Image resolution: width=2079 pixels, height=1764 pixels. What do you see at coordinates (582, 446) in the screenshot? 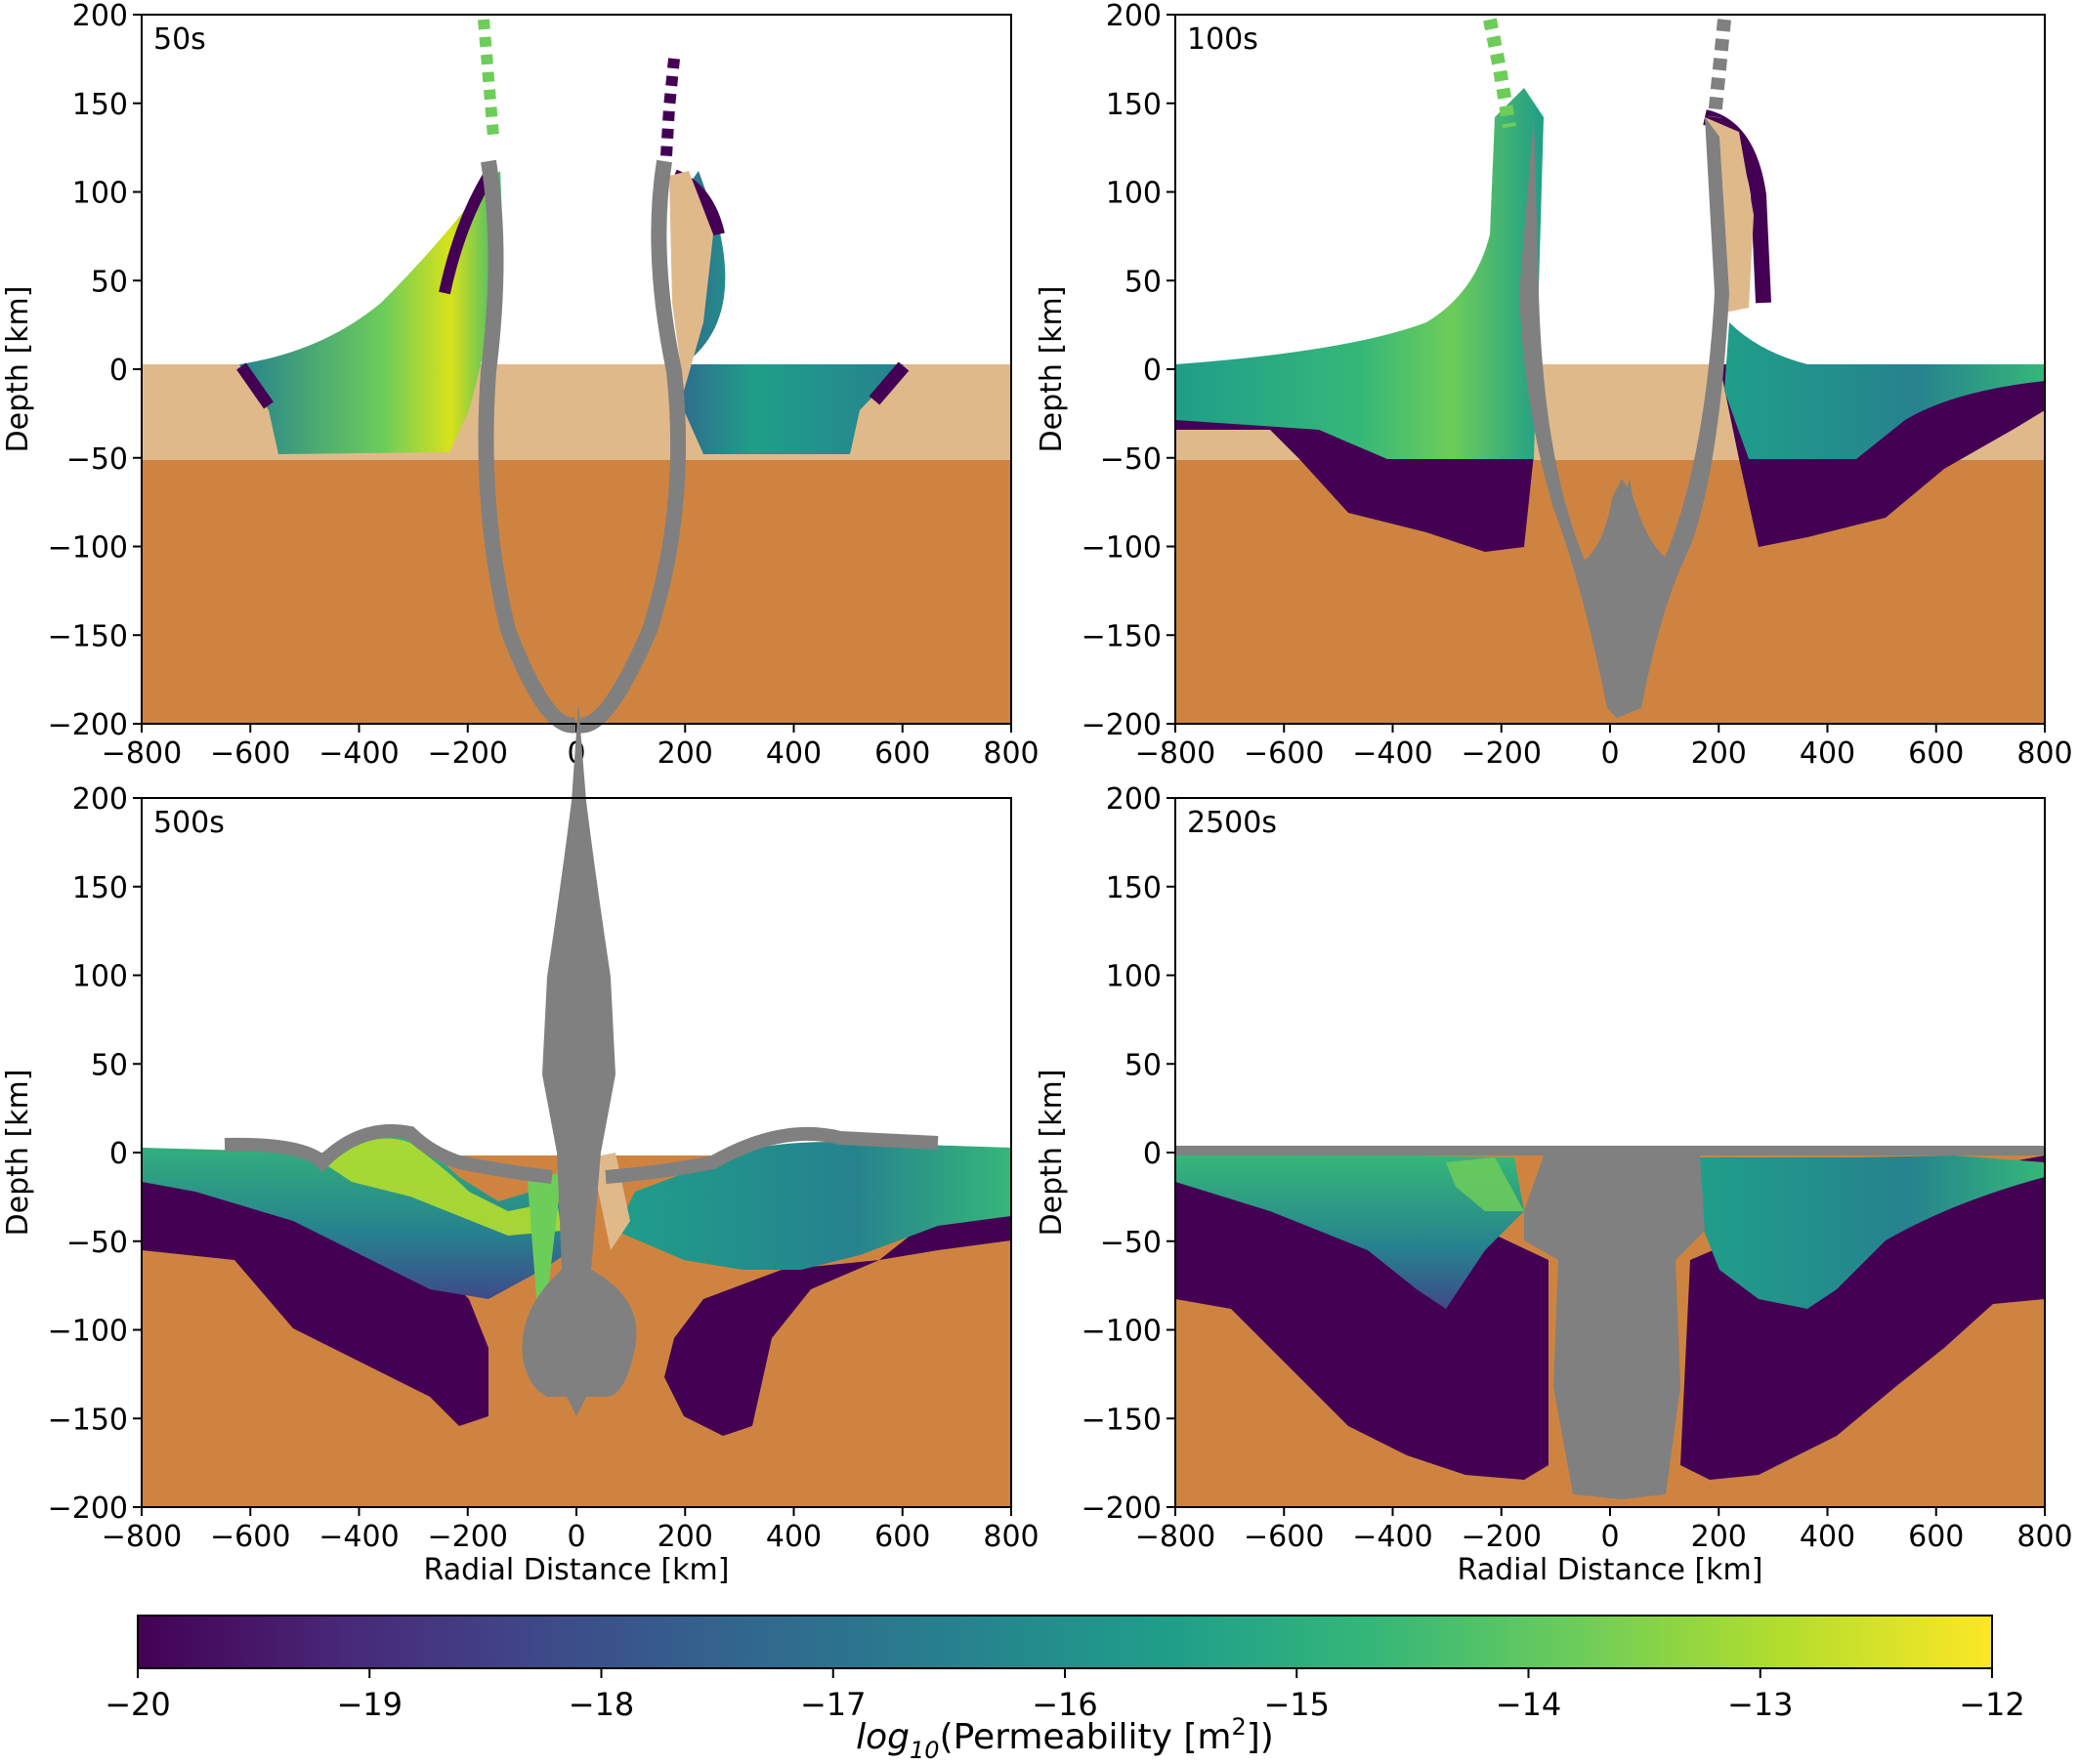
I see `impact-cavity-rim` at bounding box center [582, 446].